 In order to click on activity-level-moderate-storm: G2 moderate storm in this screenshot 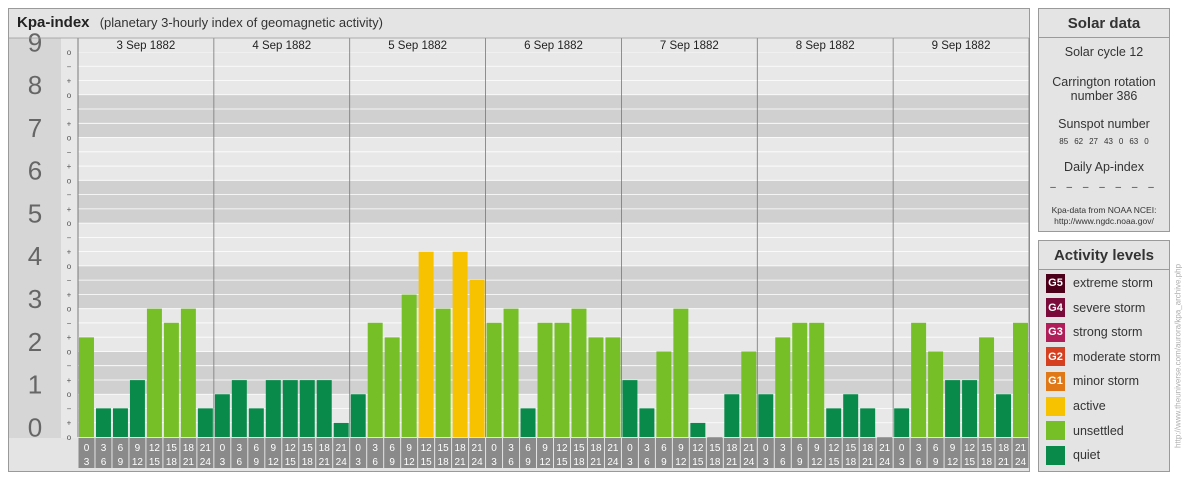, I will do `click(1103, 357)`.